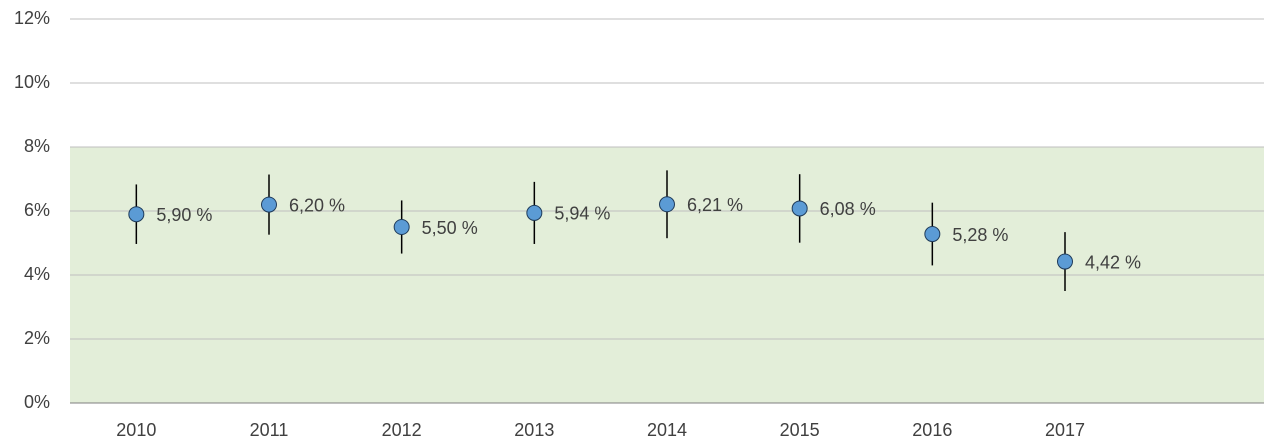 The height and width of the screenshot is (441, 1264). Describe the element at coordinates (317, 205) in the screenshot. I see `data-label: 6,20 %` at that location.